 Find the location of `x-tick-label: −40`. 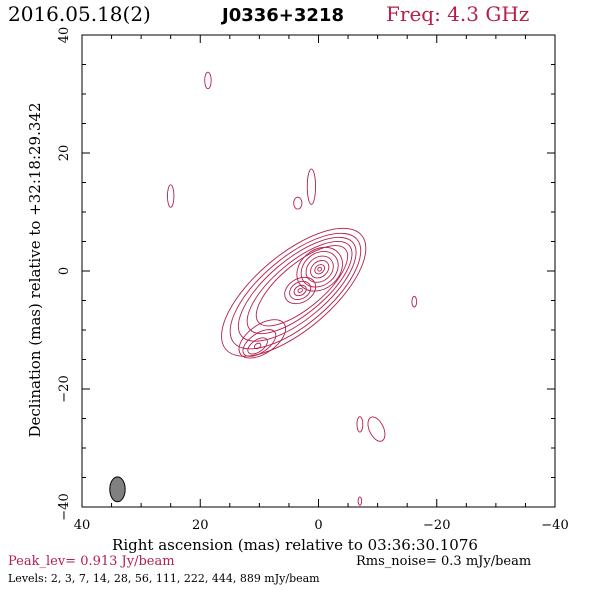

x-tick-label: −40 is located at coordinates (554, 525).